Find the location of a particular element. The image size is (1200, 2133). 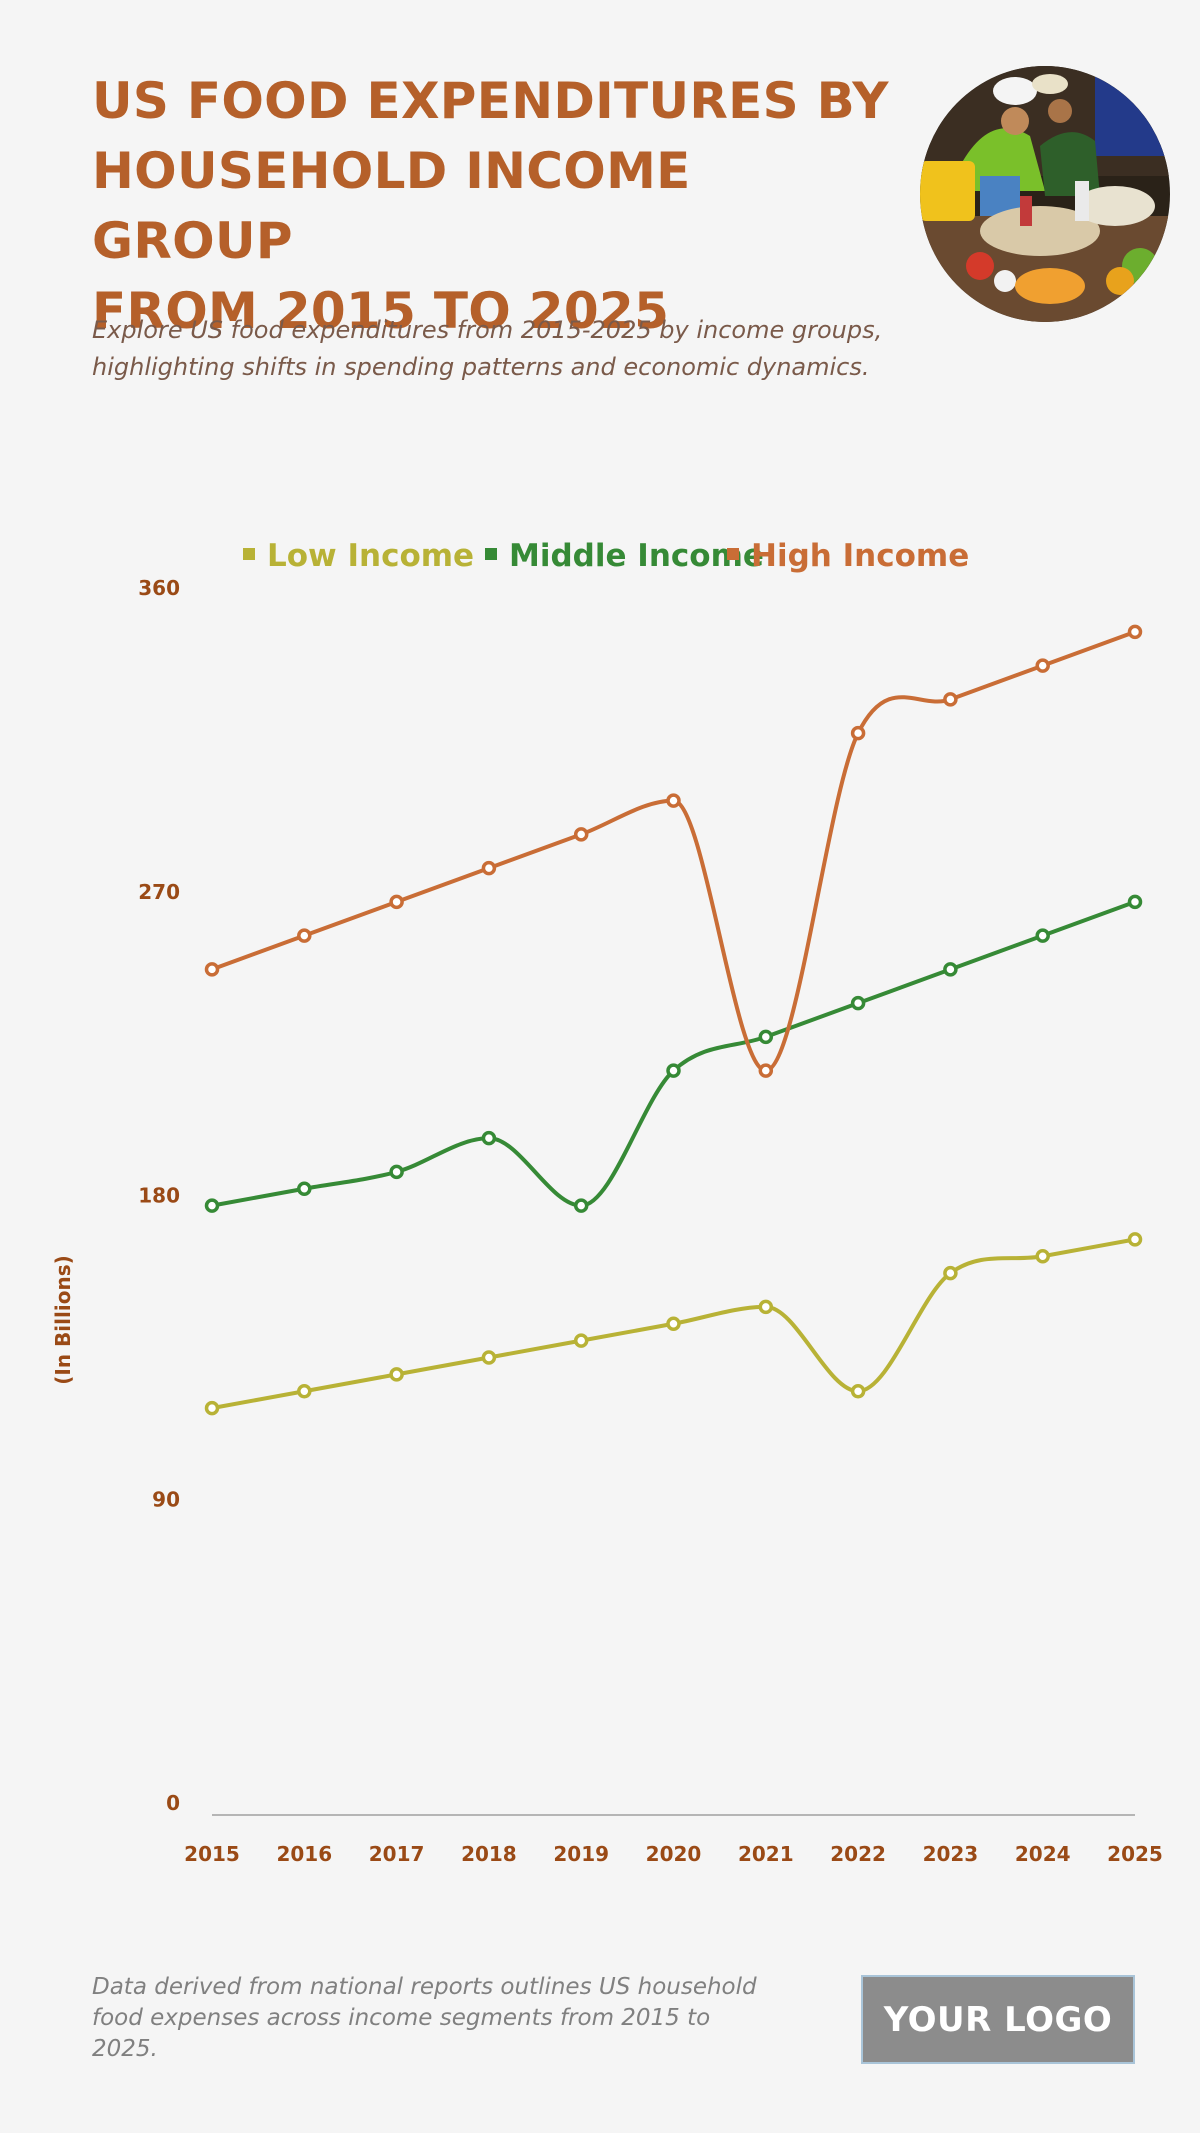

x-tick-label: 2023 is located at coordinates (951, 1854).